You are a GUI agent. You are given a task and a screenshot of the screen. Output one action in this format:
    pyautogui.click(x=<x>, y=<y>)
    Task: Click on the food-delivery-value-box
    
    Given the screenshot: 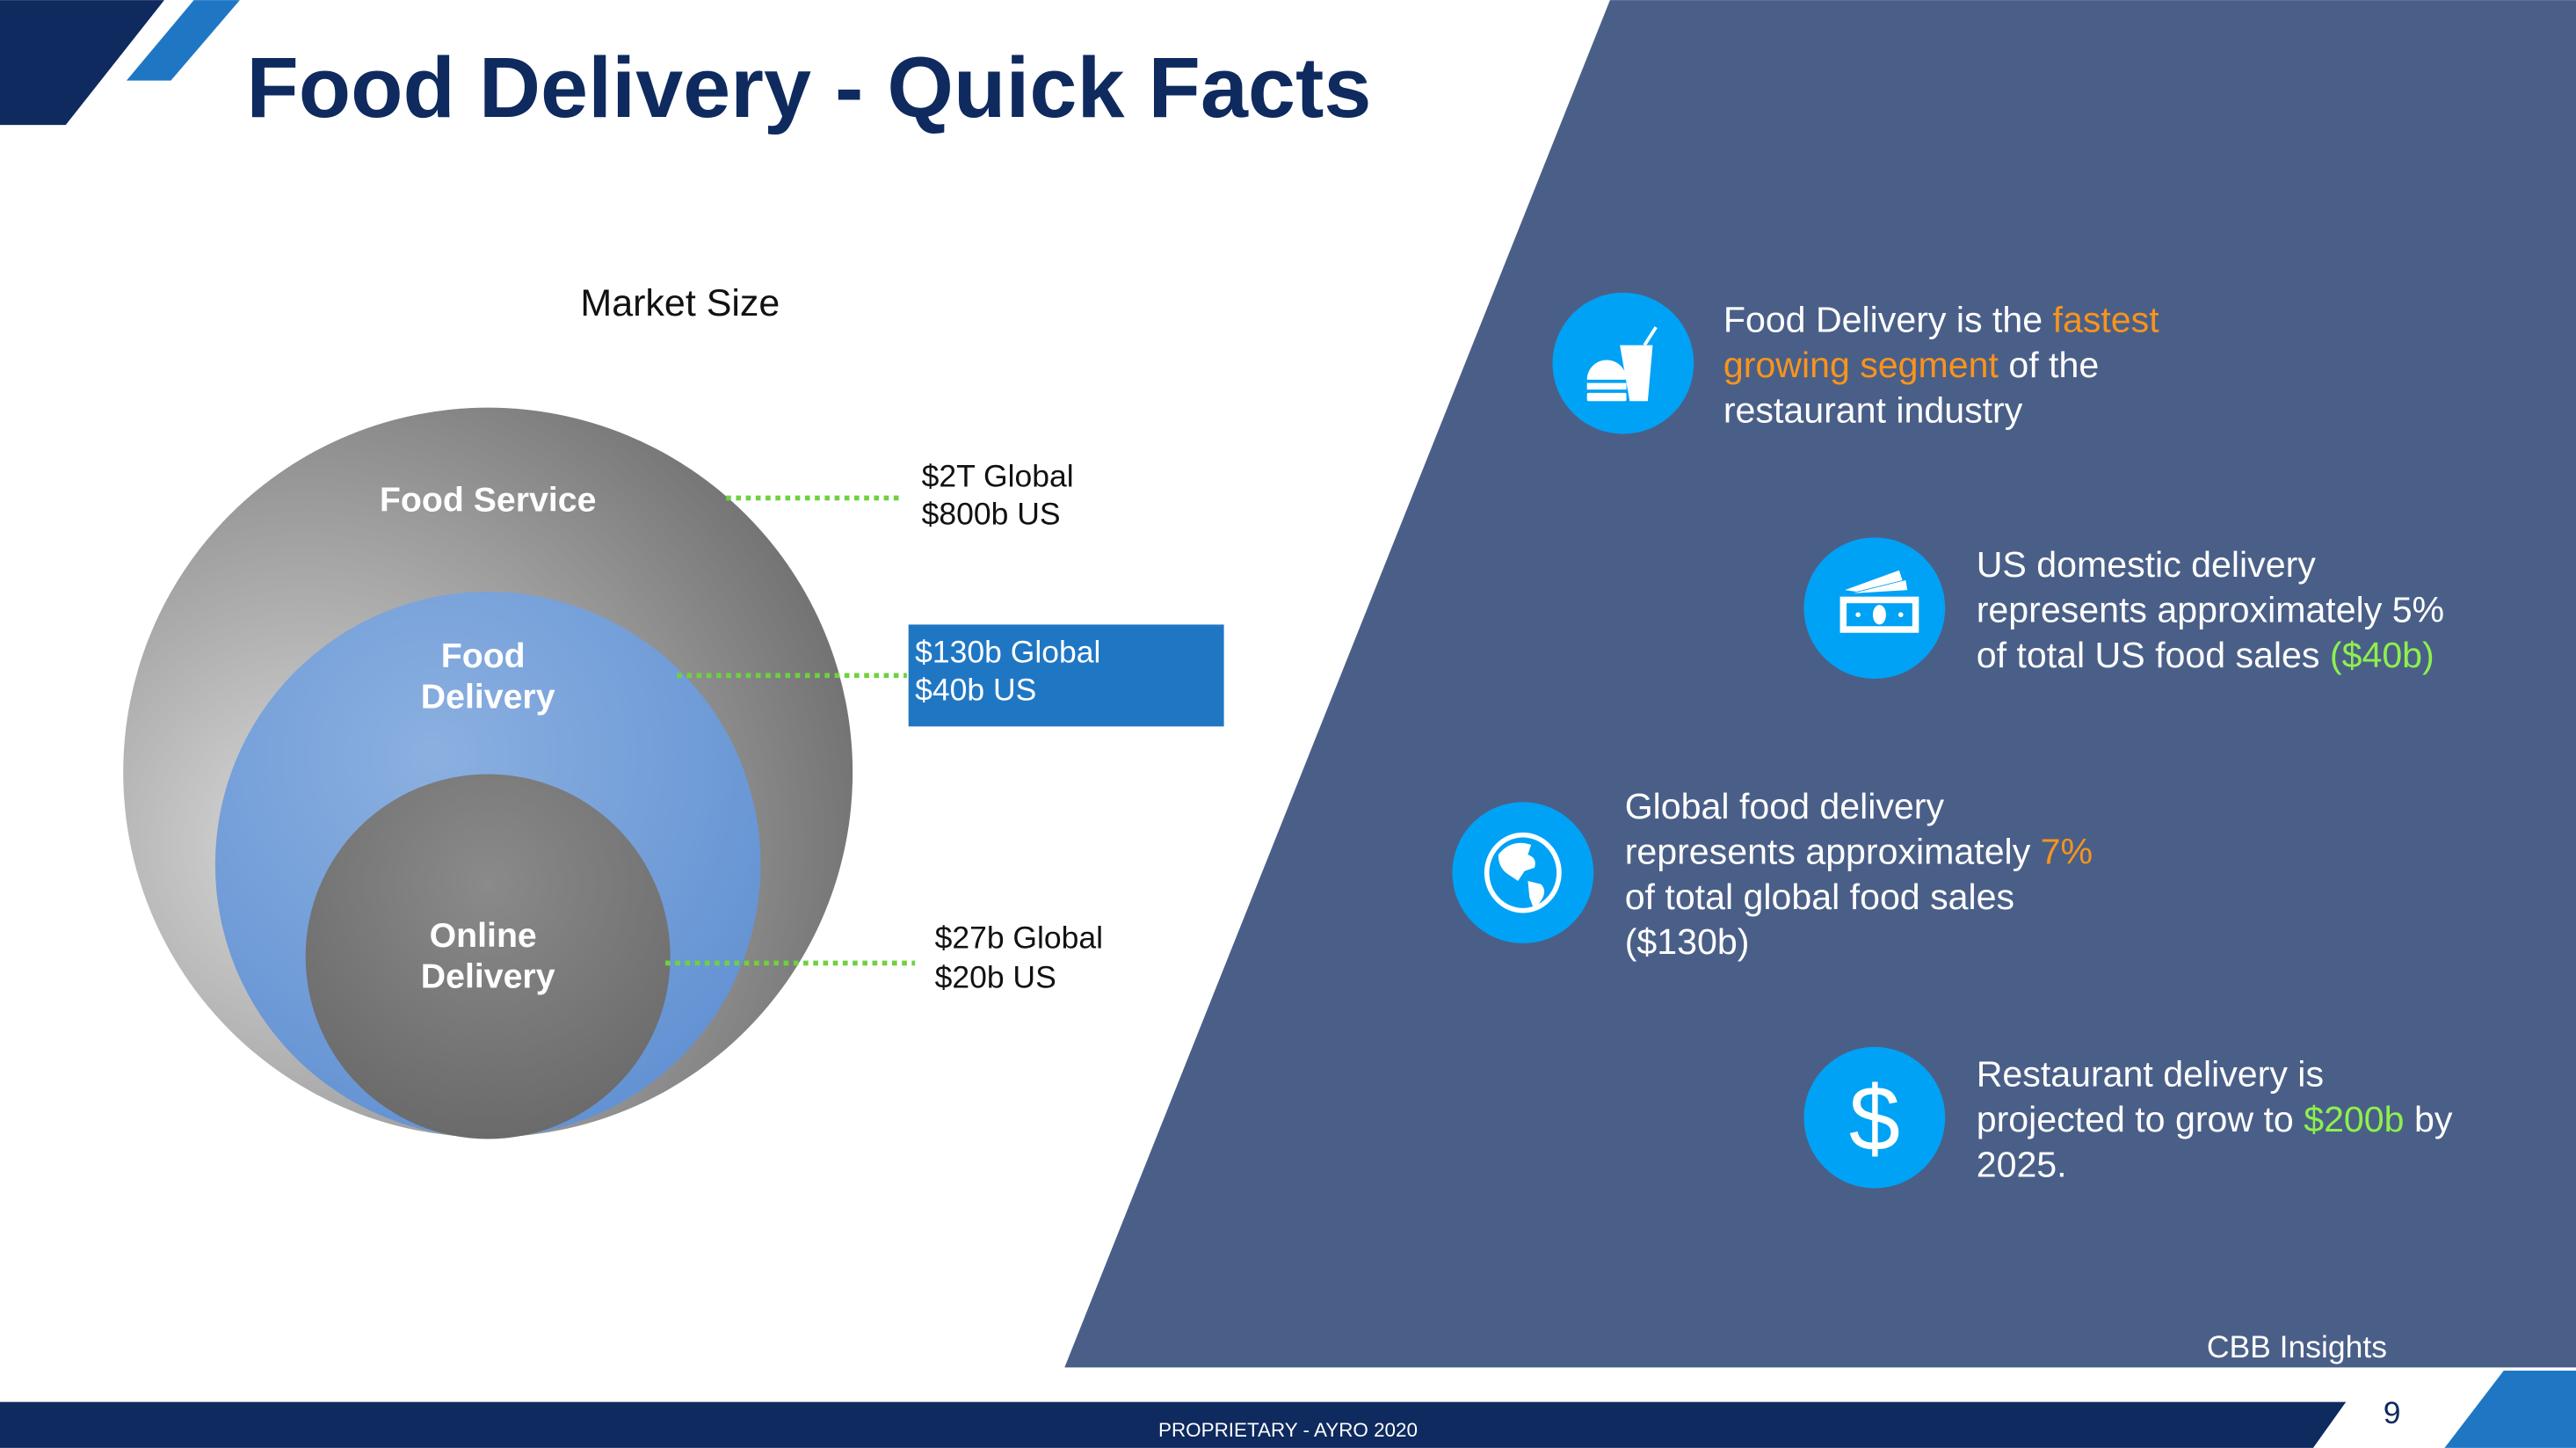 What is the action you would take?
    pyautogui.click(x=1066, y=675)
    